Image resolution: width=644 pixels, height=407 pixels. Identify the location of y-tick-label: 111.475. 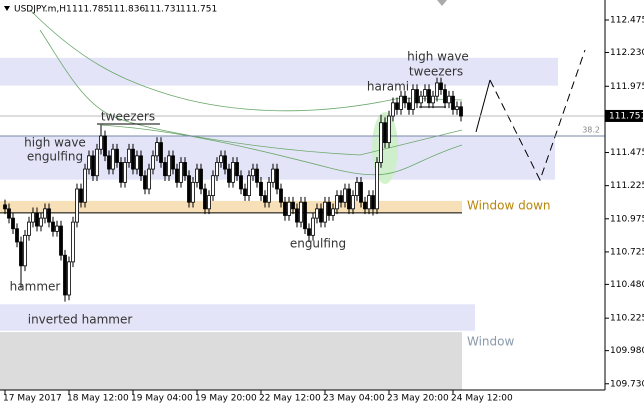
(627, 153).